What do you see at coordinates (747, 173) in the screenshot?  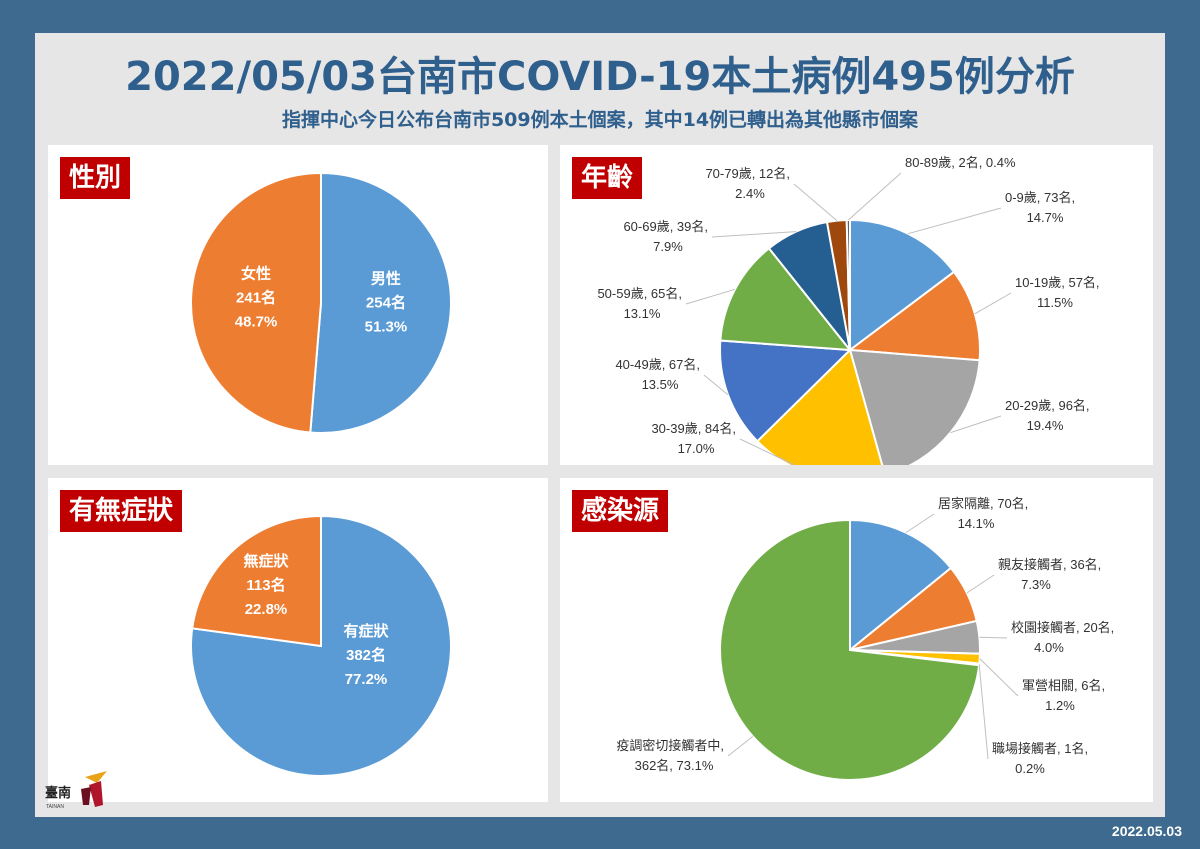 I see `age-label-7-line1: 70-79歲, 12名,` at bounding box center [747, 173].